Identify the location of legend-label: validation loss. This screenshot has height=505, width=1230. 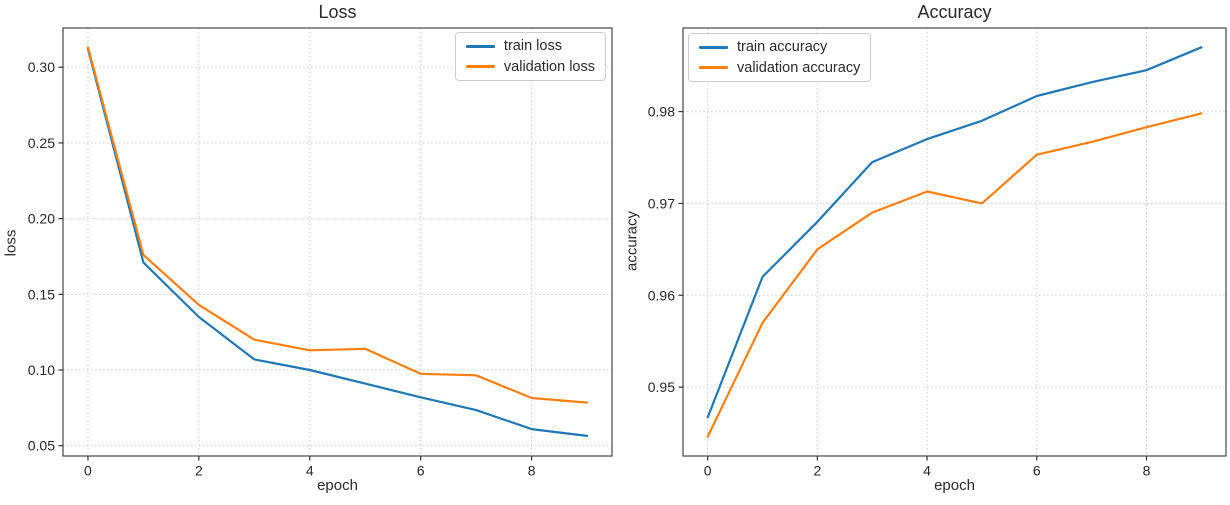
(549, 66).